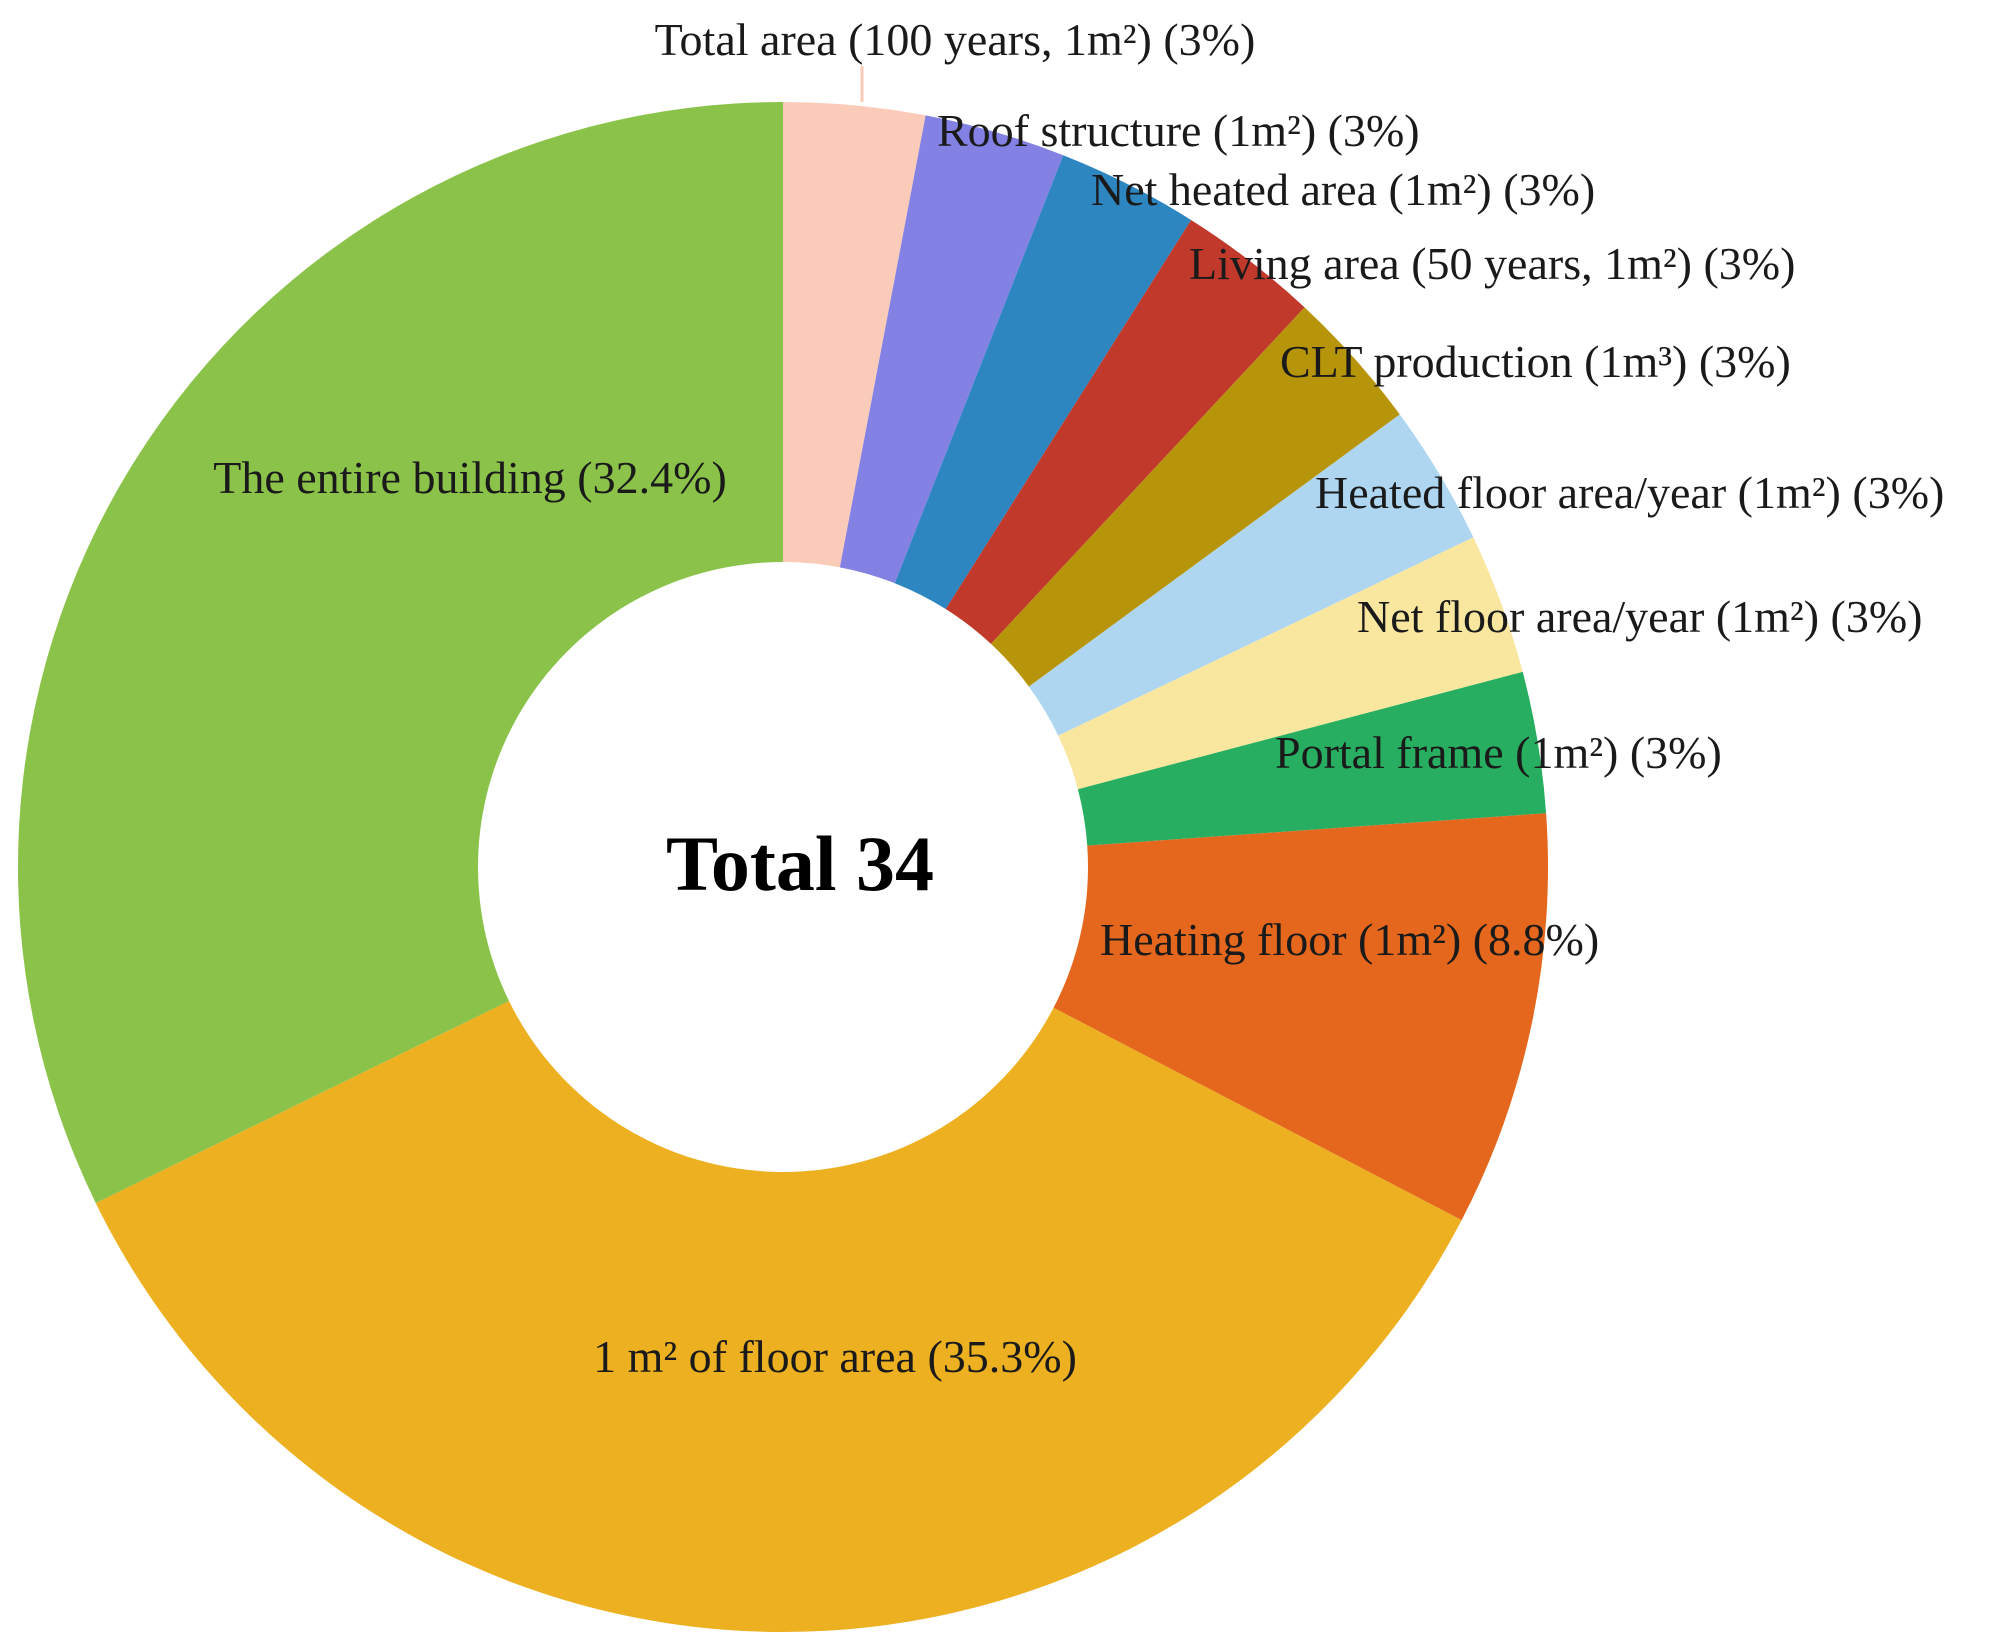  Describe the element at coordinates (835, 1356) in the screenshot. I see `slice-label-9: 1 m² of floor area (35.3%)` at that location.